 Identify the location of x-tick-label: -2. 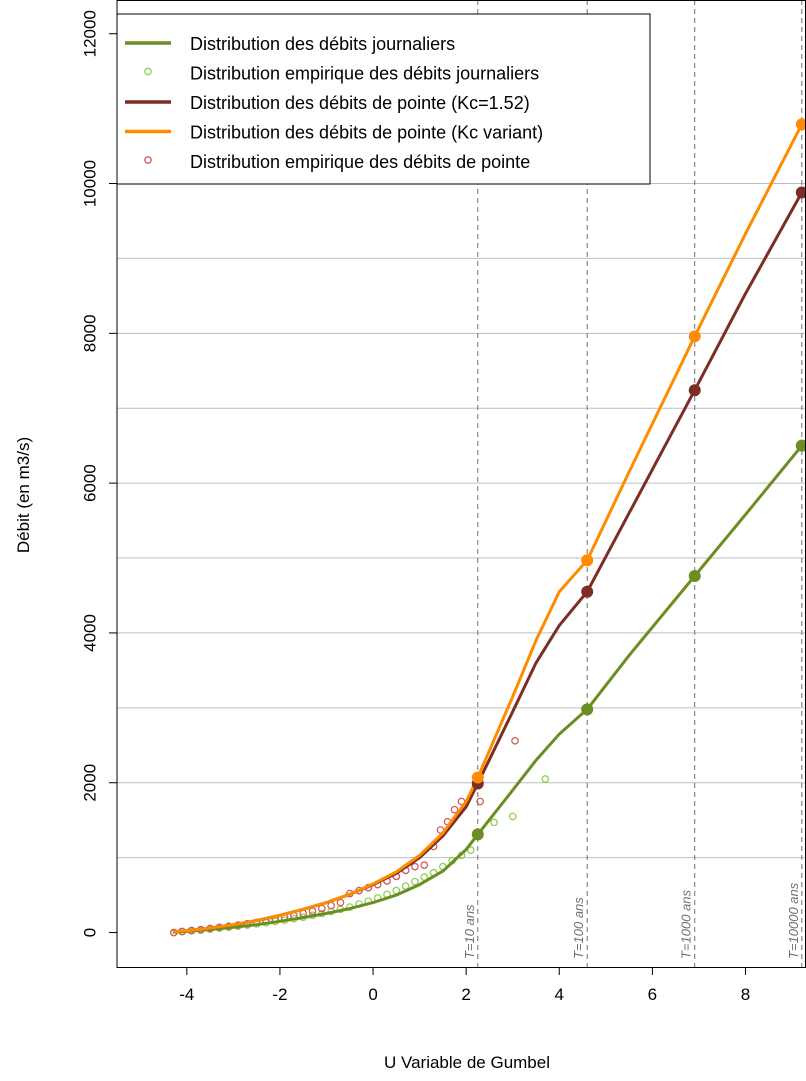
(279, 994).